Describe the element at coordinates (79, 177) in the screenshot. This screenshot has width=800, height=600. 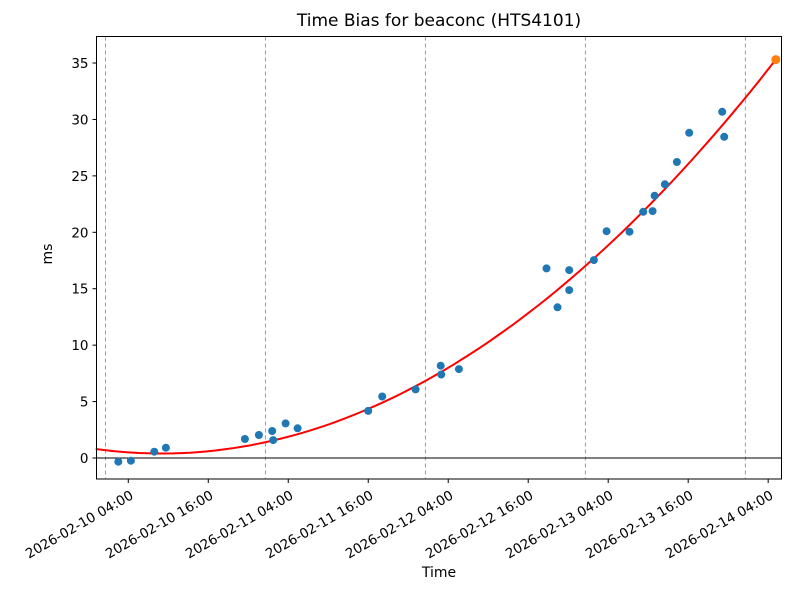
I see `y-tick-label: 25` at that location.